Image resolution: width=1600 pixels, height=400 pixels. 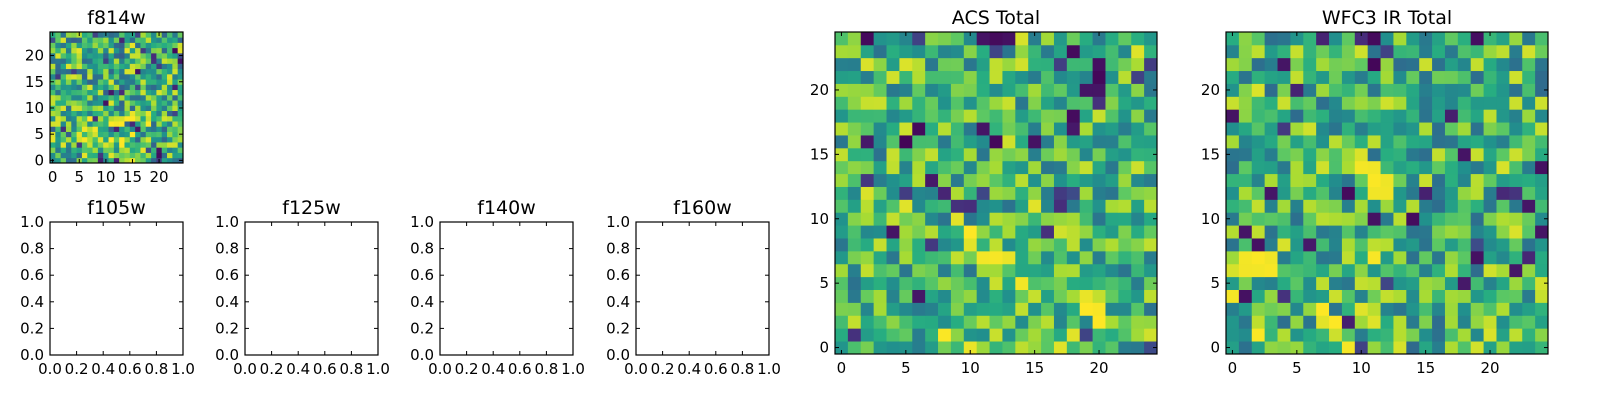 I want to click on y-tick-label: 0.6, so click(x=618, y=275).